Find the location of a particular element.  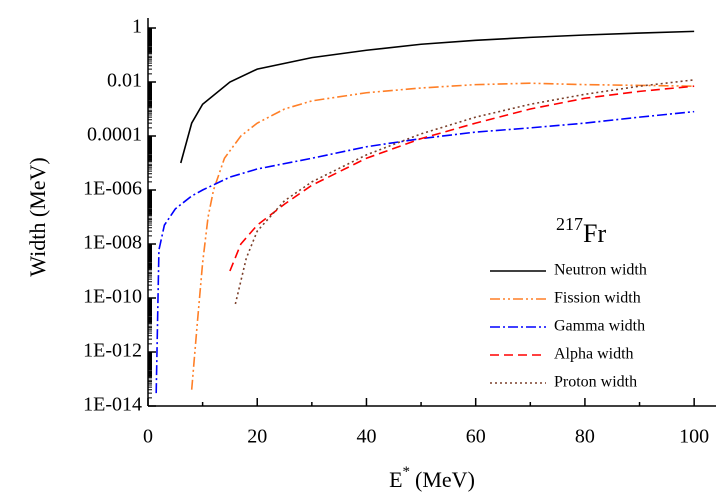

y-tick-label: 0.01 is located at coordinates (124, 81).